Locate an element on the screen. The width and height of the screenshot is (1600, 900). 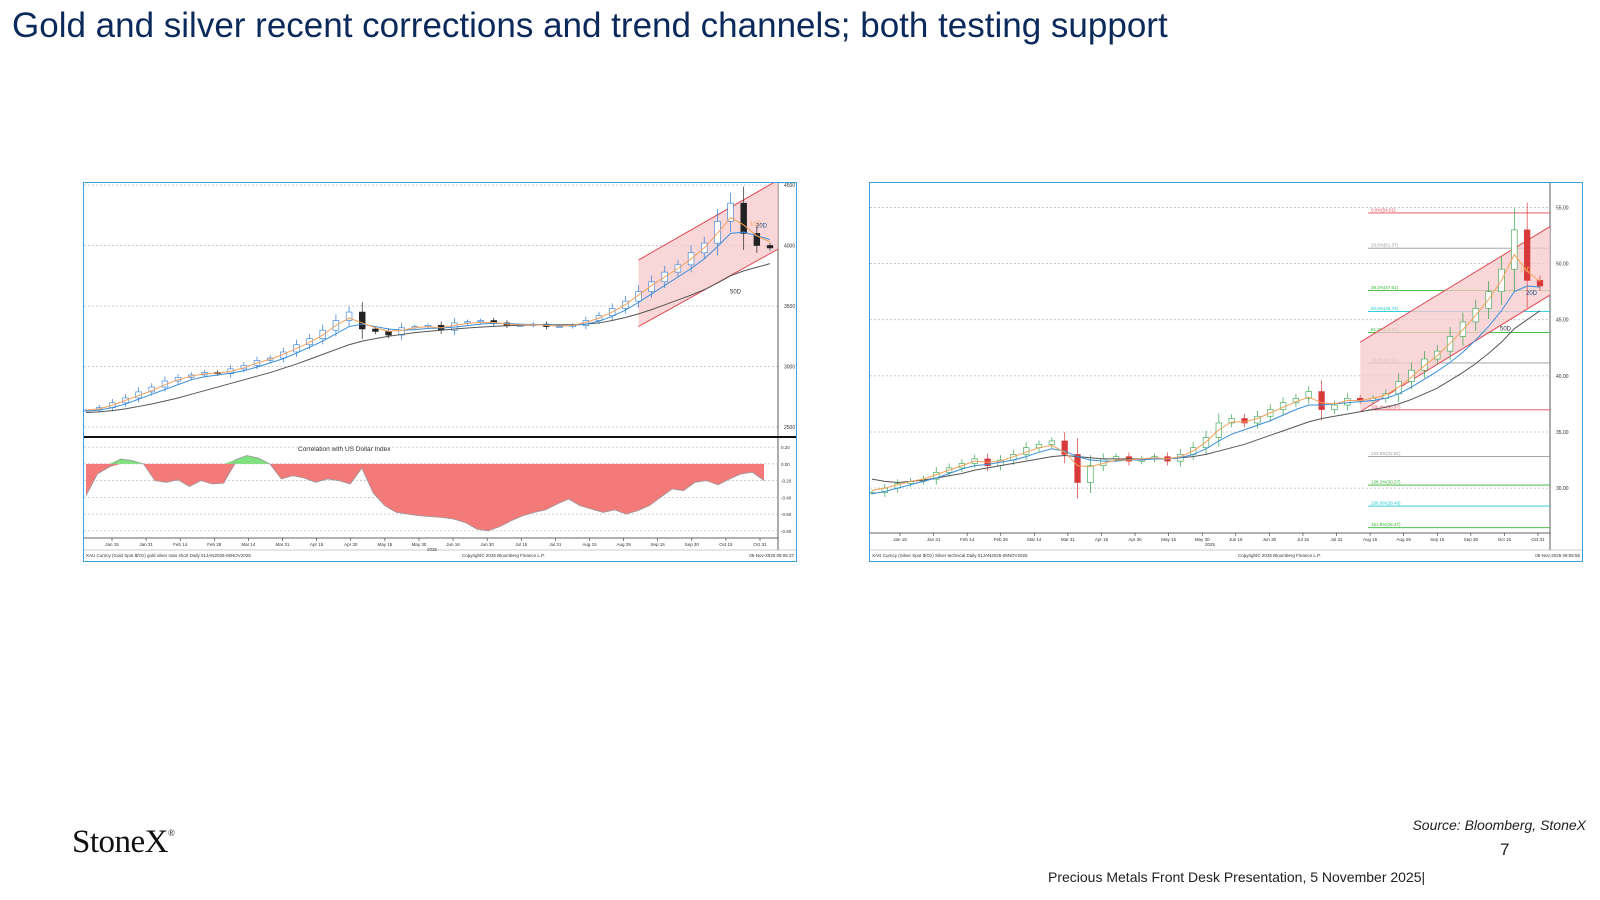
channel-lower-line is located at coordinates (1455, 353).